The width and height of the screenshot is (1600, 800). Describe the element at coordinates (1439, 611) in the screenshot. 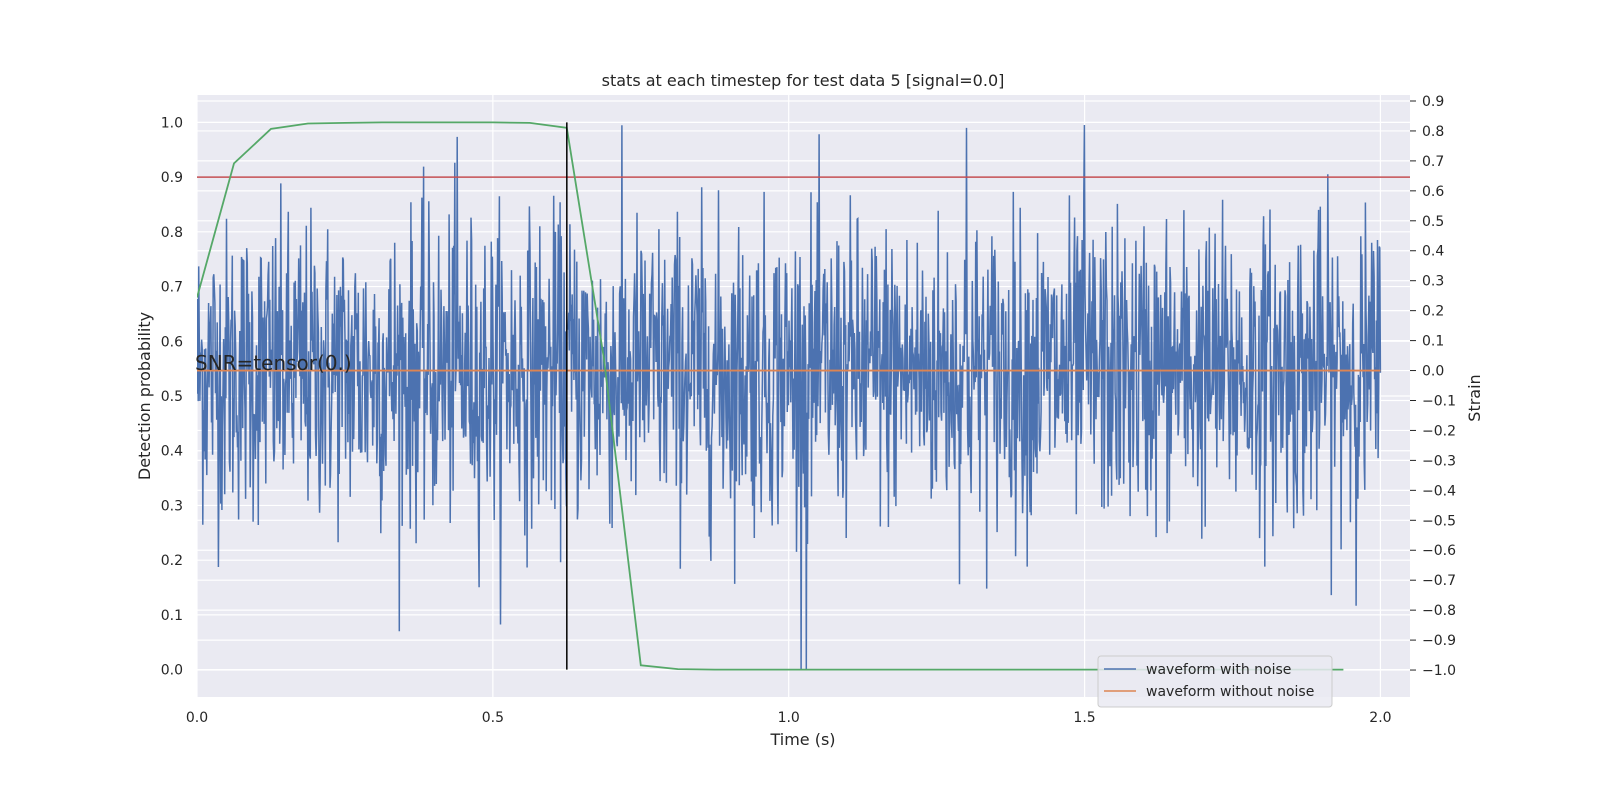

I see `y2-tick-label: −0.8` at that location.